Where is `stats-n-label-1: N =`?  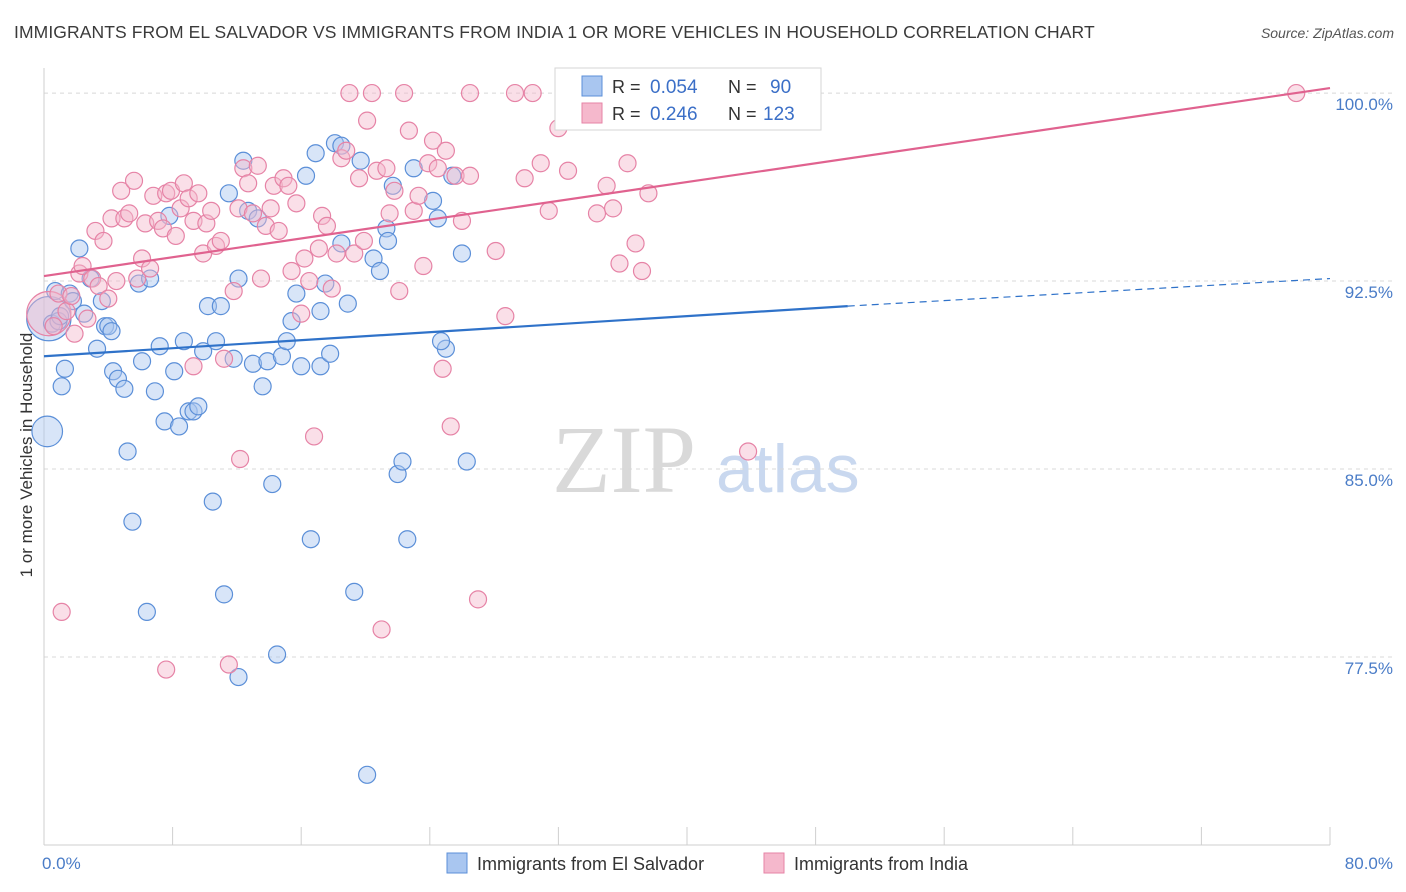 stats-n-label-1: N = is located at coordinates (742, 87).